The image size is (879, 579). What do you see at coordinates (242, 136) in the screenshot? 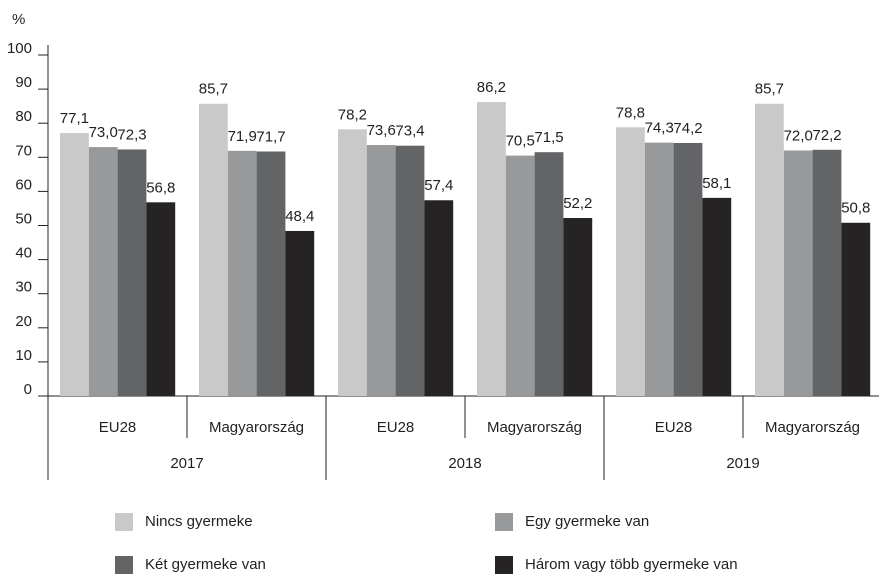
I see `value-label: 71,9` at bounding box center [242, 136].